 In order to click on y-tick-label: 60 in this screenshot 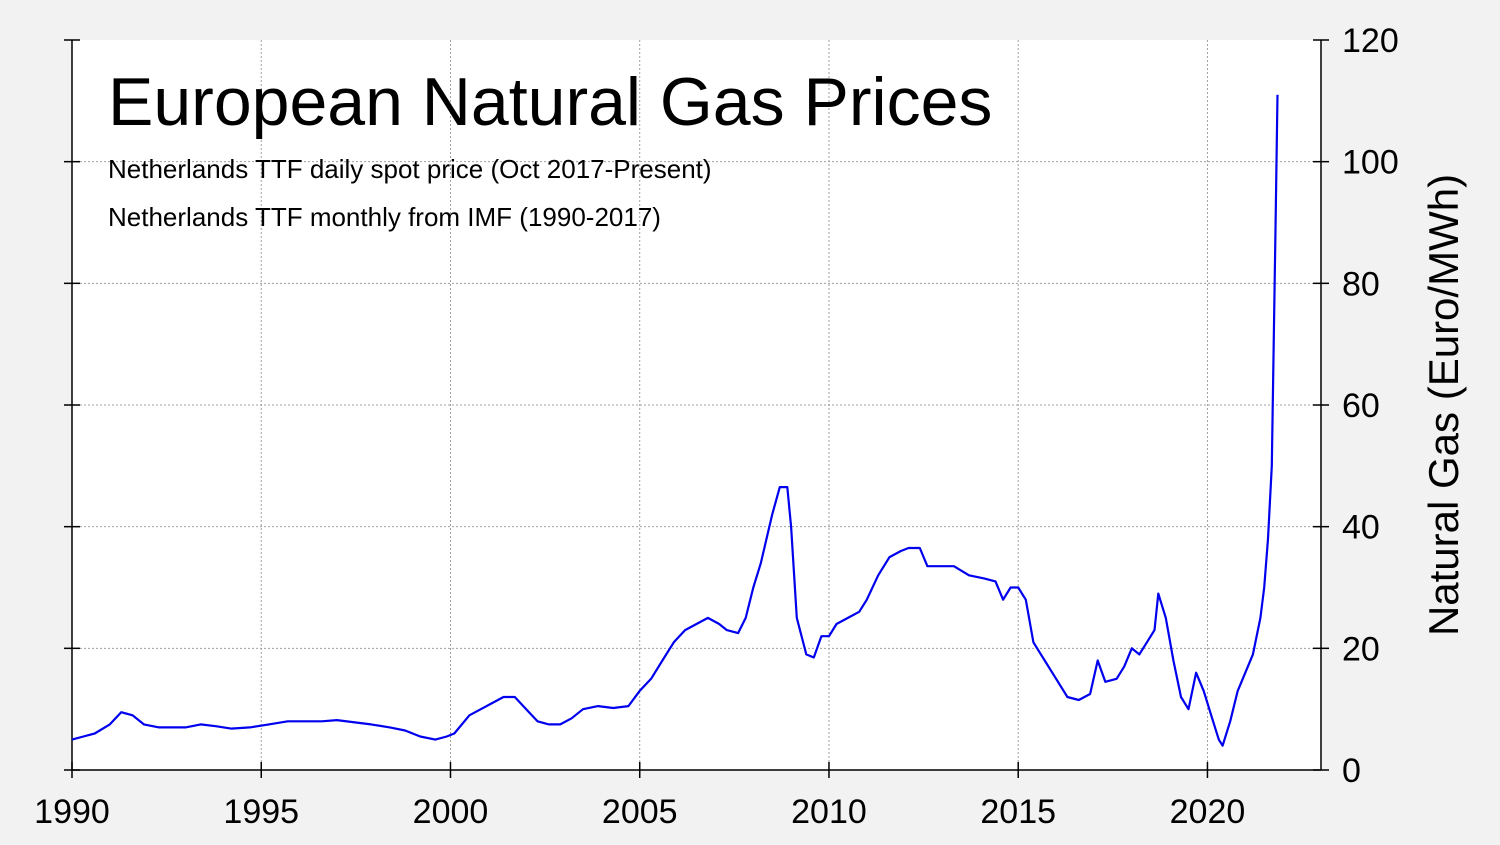, I will do `click(1361, 406)`.